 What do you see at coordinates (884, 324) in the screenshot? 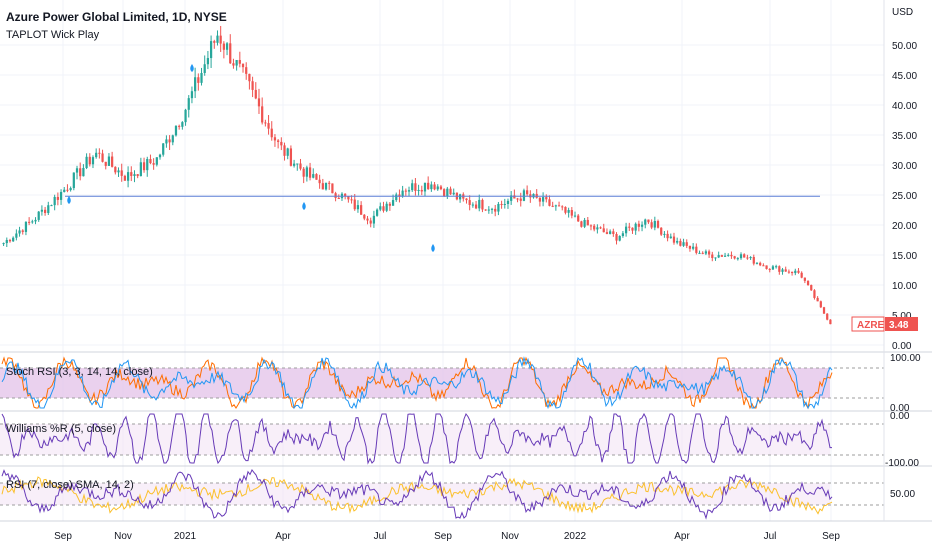
I see `last-price-tag: AZRE 3.48` at bounding box center [884, 324].